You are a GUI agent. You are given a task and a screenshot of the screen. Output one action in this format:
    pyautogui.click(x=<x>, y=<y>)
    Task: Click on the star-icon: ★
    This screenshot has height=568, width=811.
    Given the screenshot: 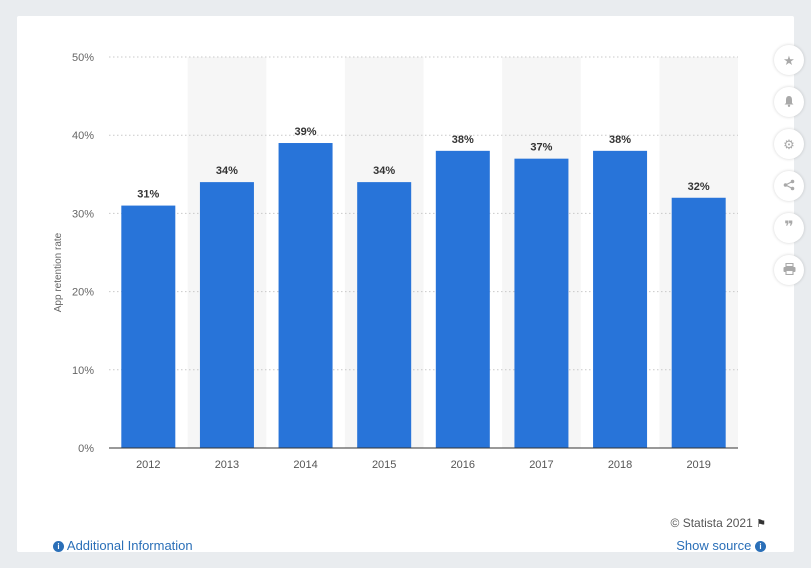 What is the action you would take?
    pyautogui.click(x=789, y=60)
    